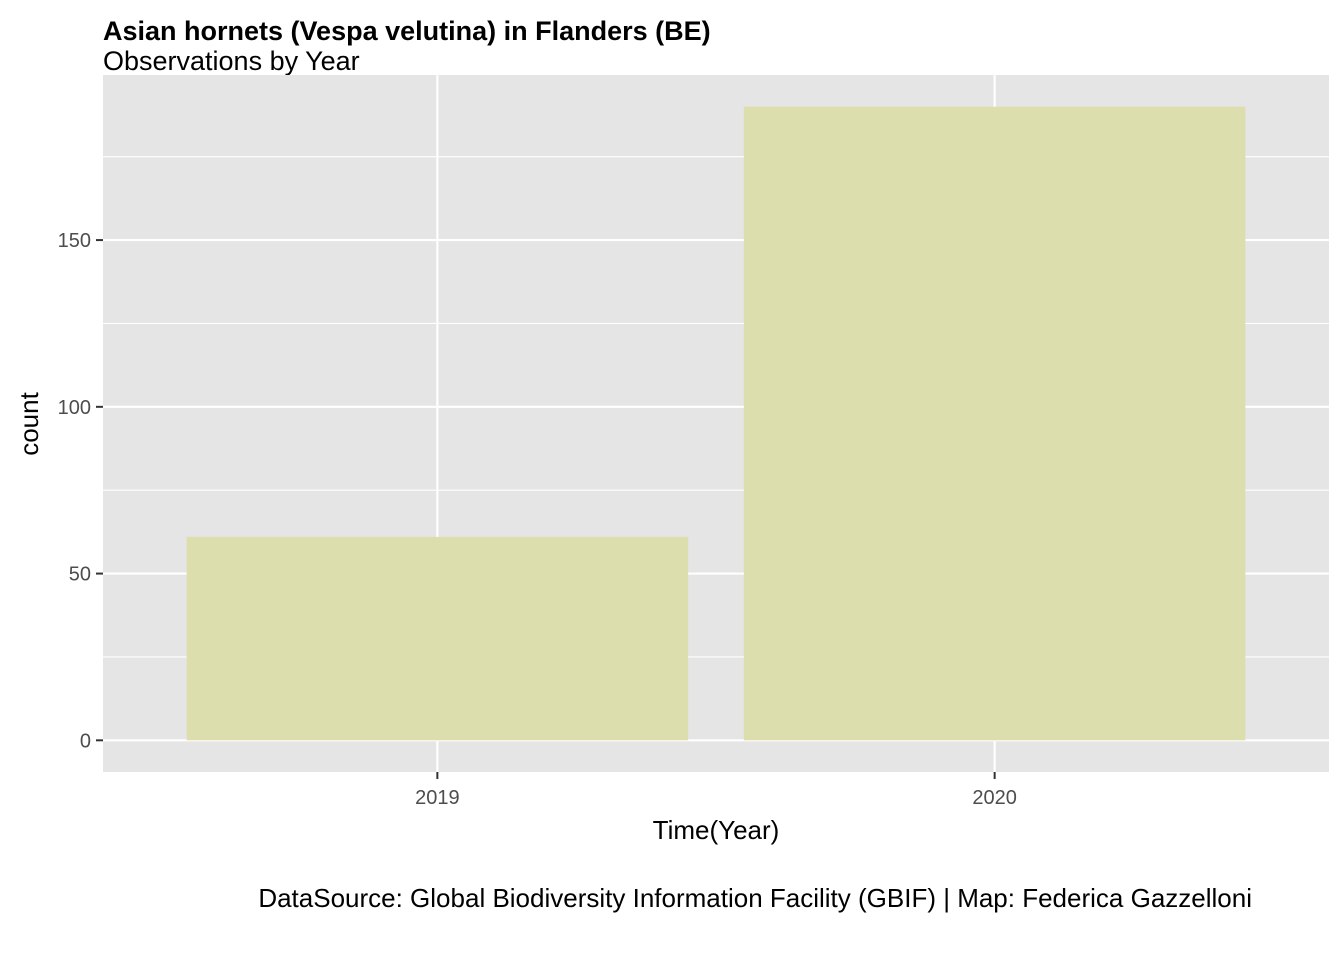  Describe the element at coordinates (85, 741) in the screenshot. I see `y-tick-label: 0` at that location.